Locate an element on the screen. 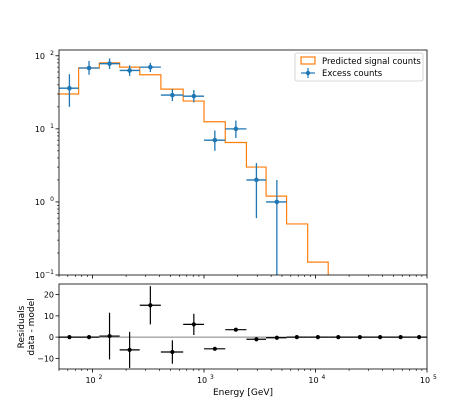 The width and height of the screenshot is (474, 414). residuals-x-tick-label-2: 10 is located at coordinates (313, 380).